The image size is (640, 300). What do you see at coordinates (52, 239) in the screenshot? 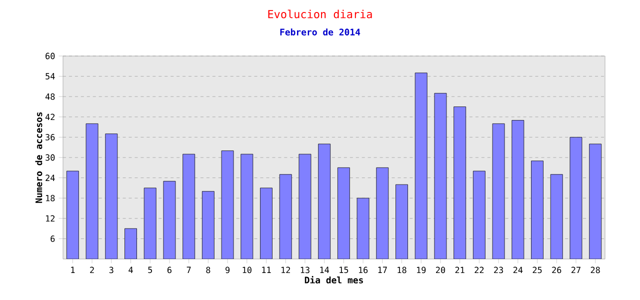
I see `y-tick-label: 6` at bounding box center [52, 239].